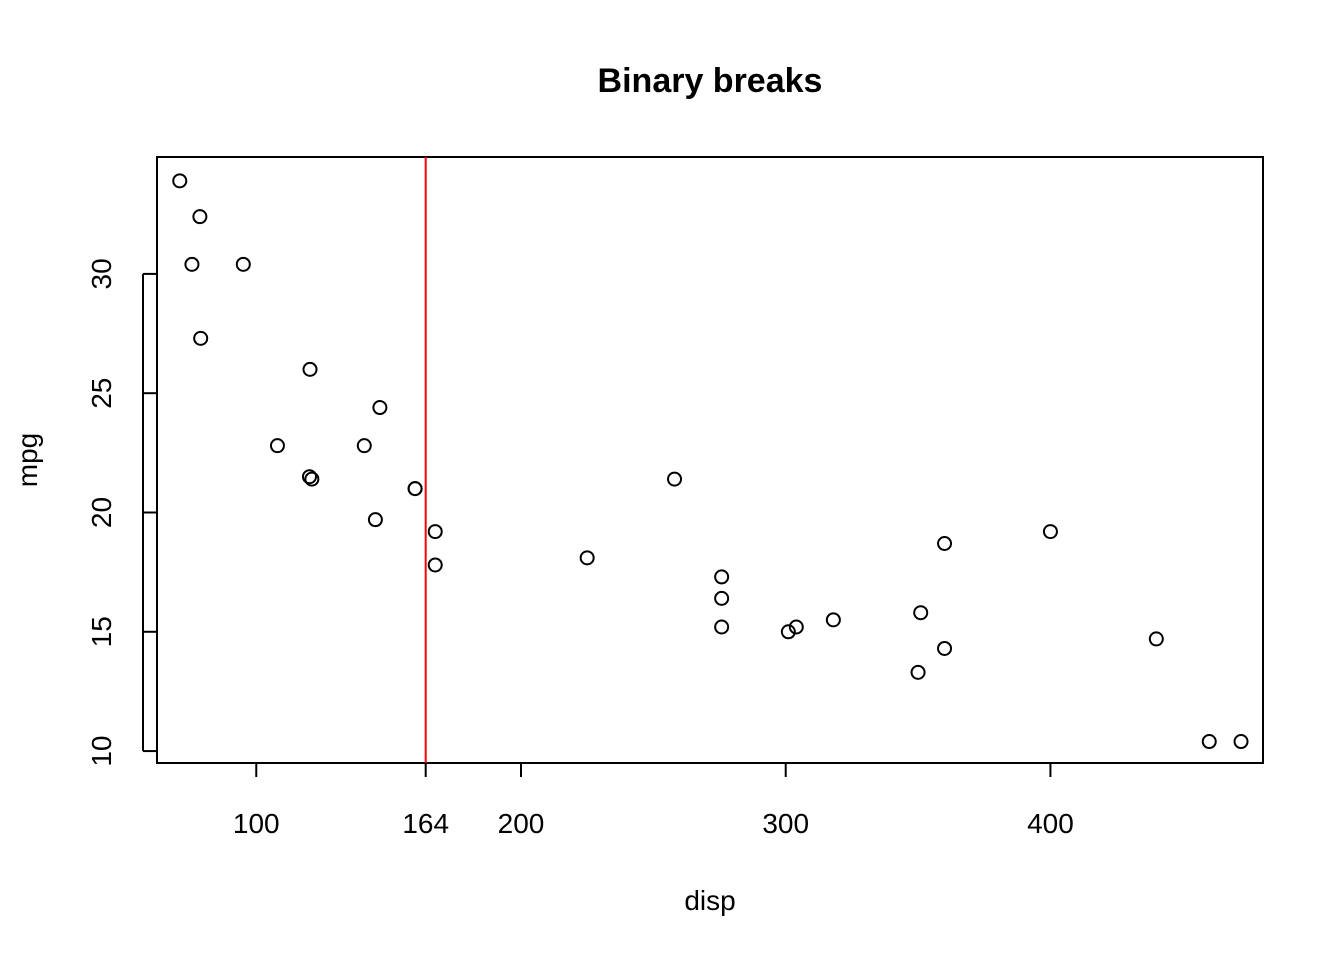 Image resolution: width=1344 pixels, height=960 pixels. What do you see at coordinates (709, 900) in the screenshot?
I see `x-axis-label: disp` at bounding box center [709, 900].